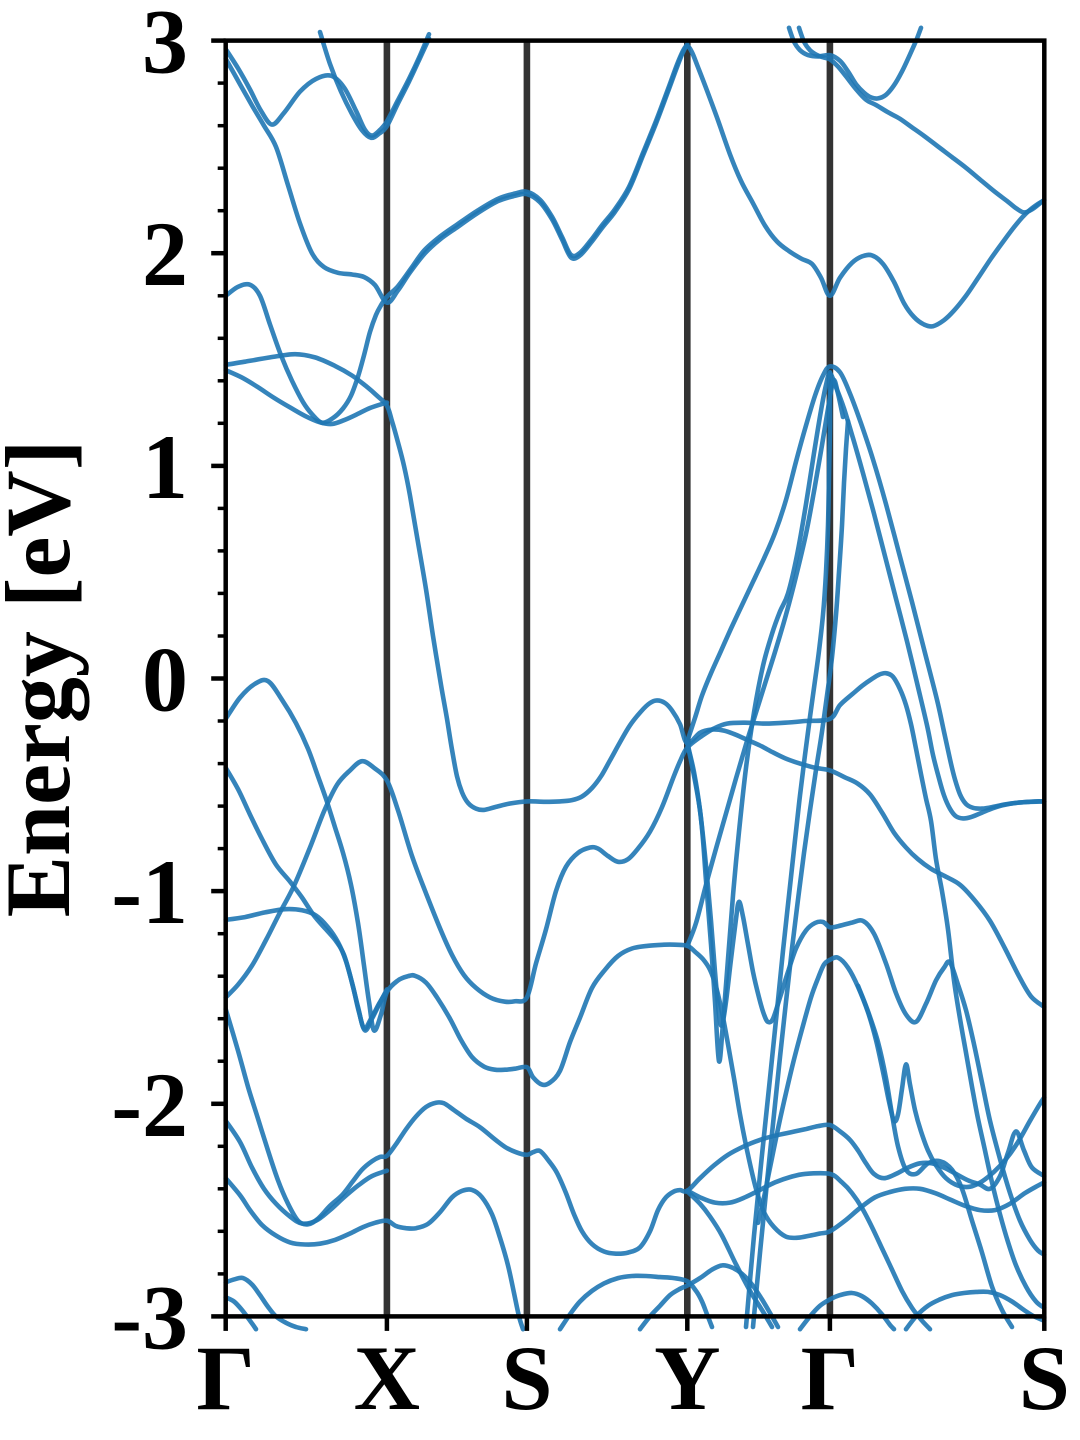 Image resolution: width=1080 pixels, height=1440 pixels. I want to click on svg-text: -2, so click(149, 1105).